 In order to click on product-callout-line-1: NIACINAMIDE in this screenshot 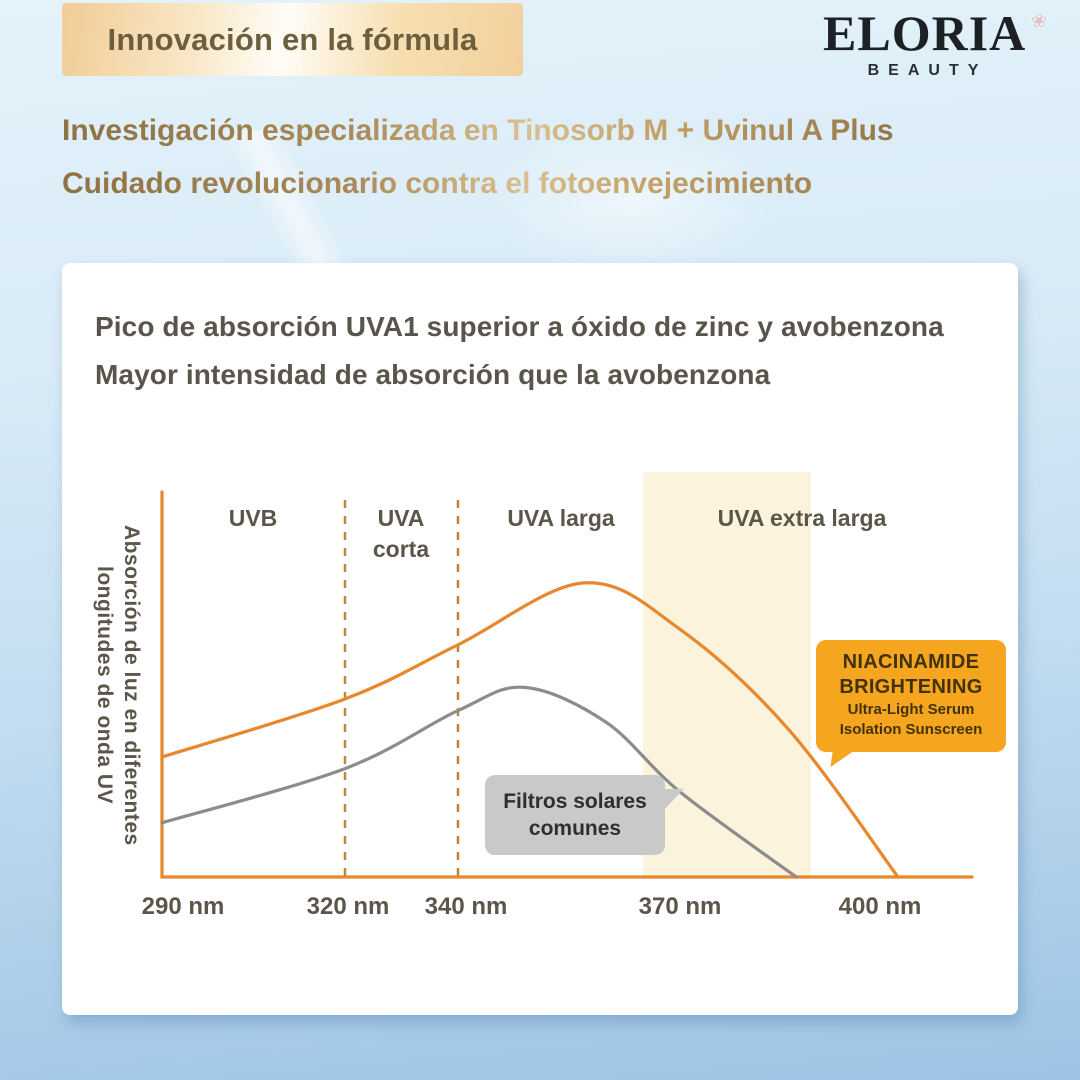, I will do `click(911, 662)`.